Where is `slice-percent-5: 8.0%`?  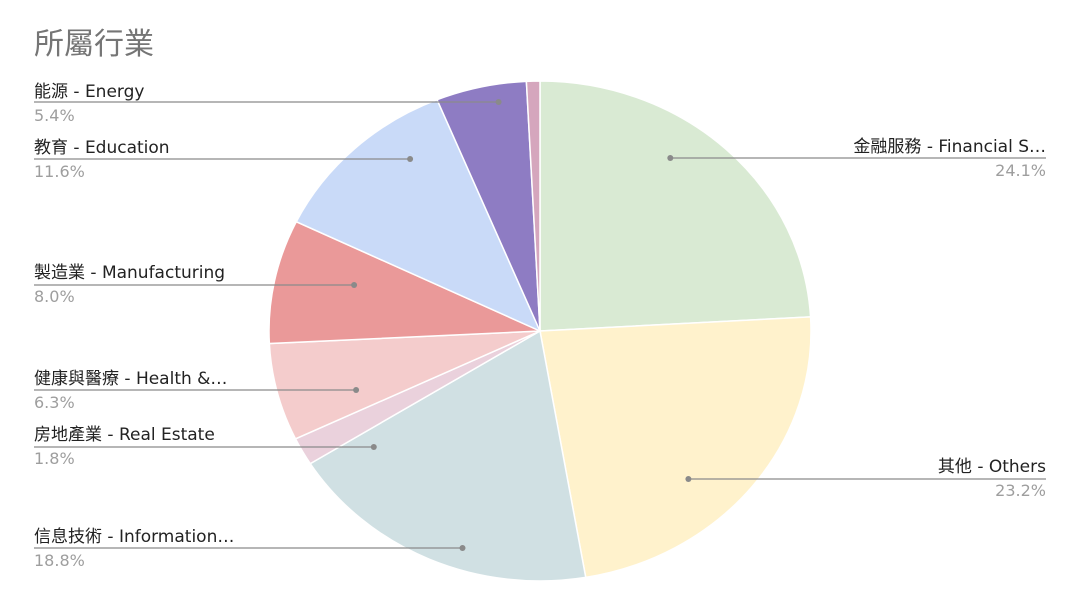 slice-percent-5: 8.0% is located at coordinates (54, 296).